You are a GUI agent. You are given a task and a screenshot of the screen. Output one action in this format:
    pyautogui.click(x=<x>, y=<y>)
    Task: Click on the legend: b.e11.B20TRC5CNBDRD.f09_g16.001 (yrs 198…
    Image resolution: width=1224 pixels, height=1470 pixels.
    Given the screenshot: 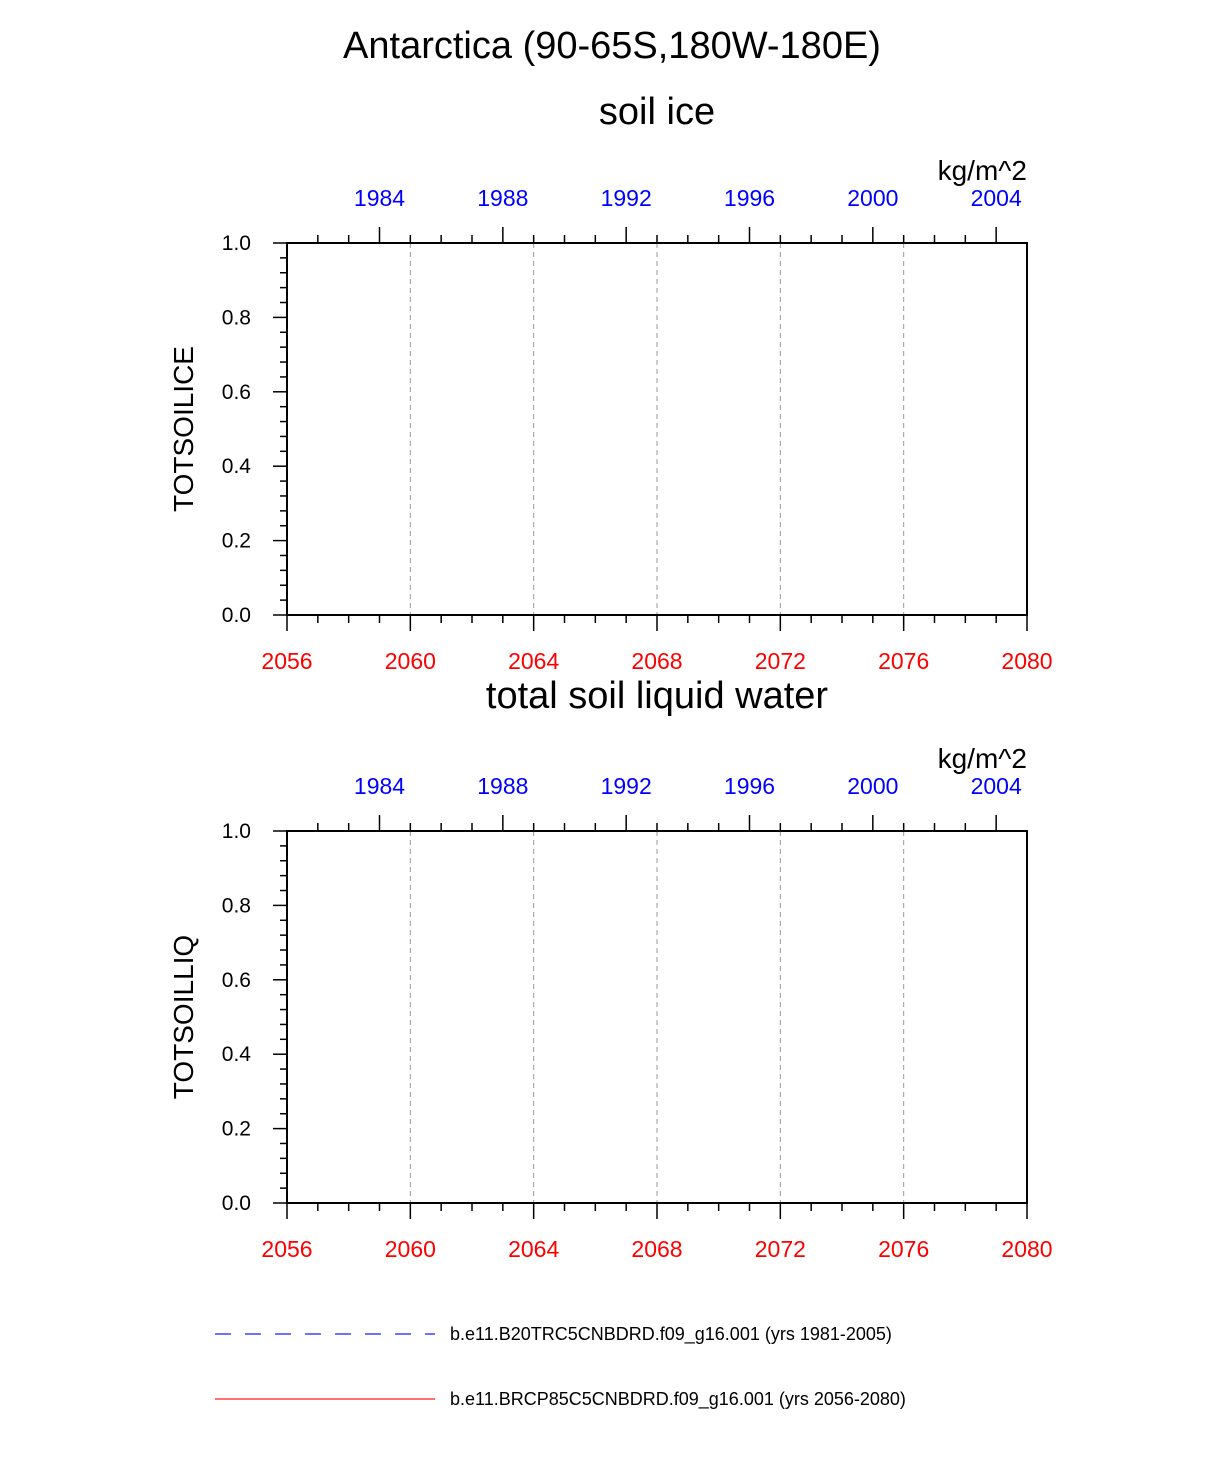 What is the action you would take?
    pyautogui.click(x=560, y=1367)
    